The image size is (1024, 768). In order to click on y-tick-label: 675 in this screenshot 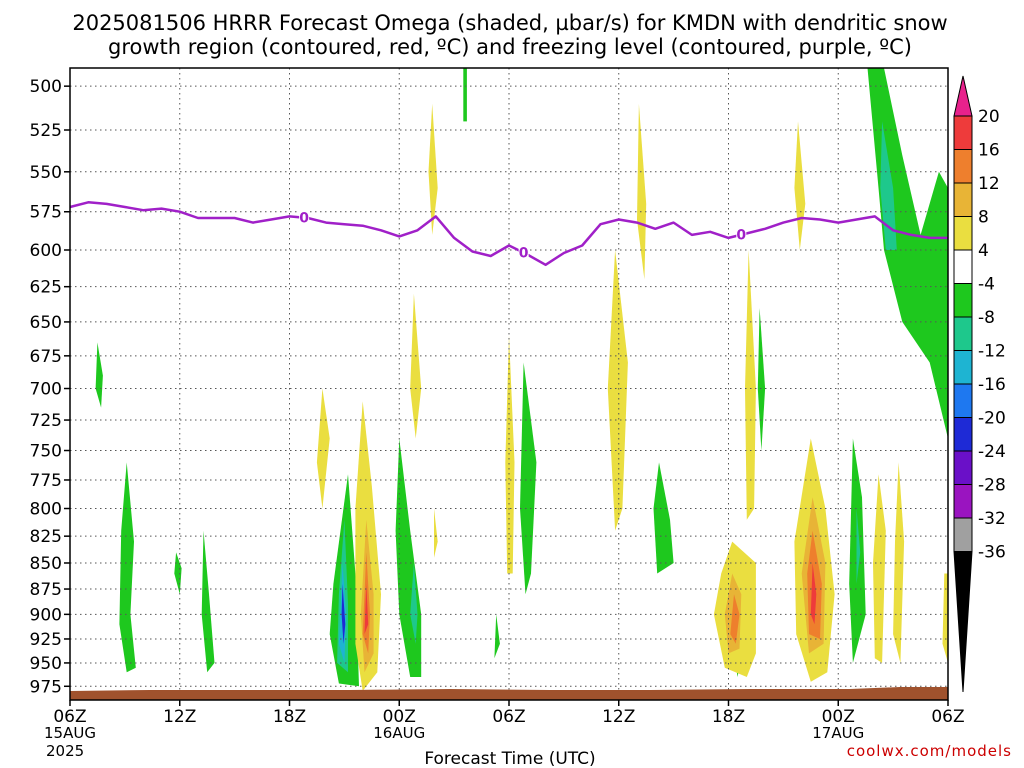, I will do `click(46, 357)`.